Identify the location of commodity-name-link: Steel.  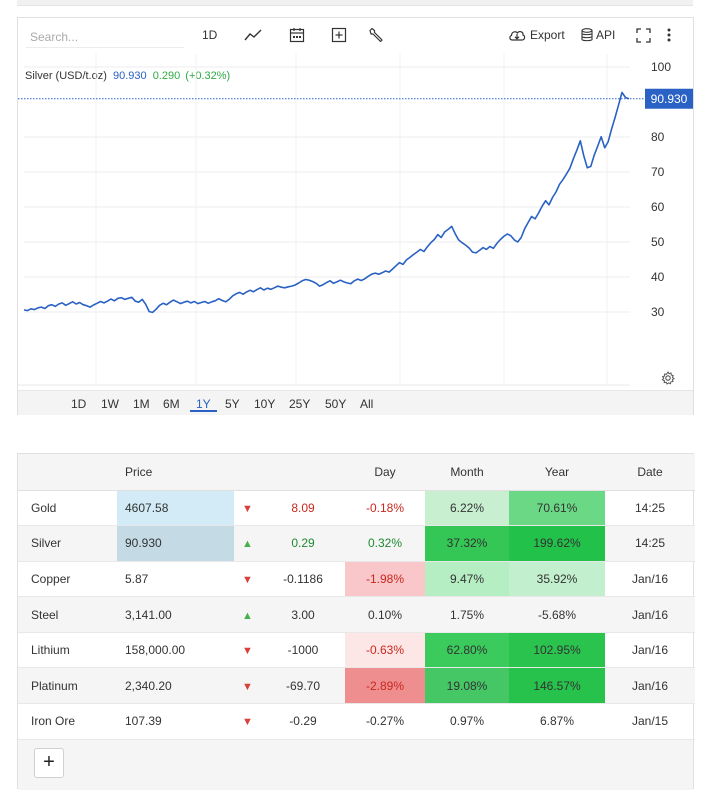
(67, 614).